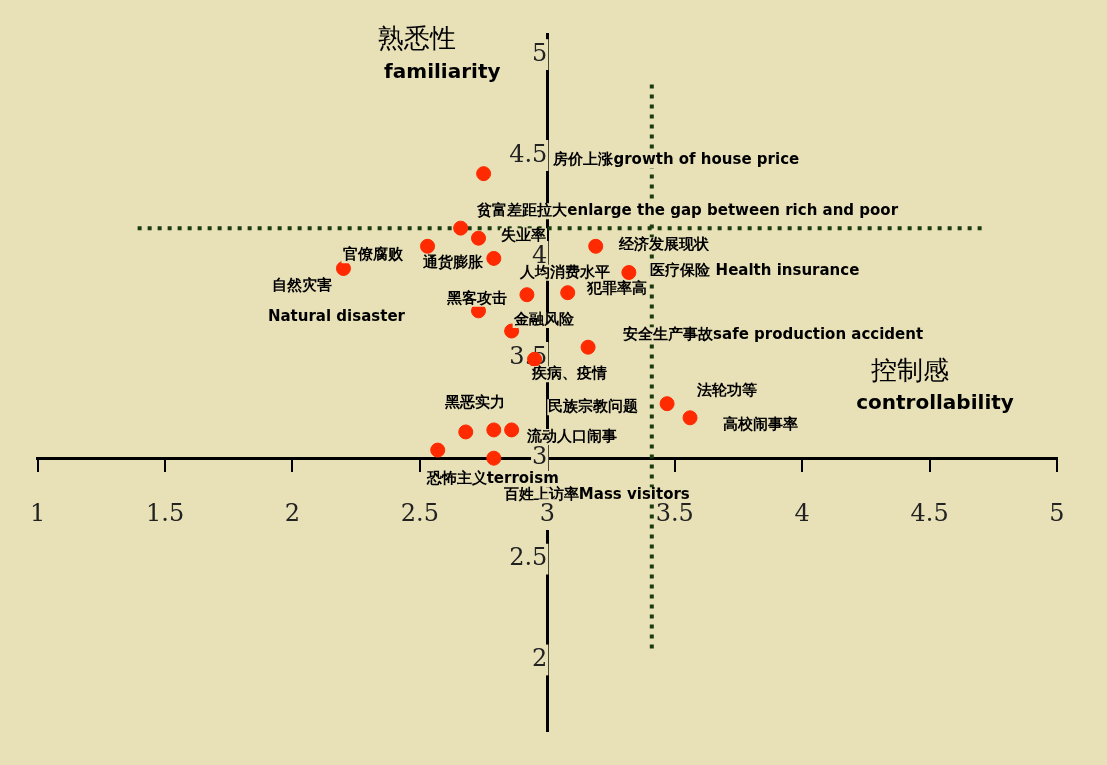 This screenshot has height=765, width=1107. Describe the element at coordinates (616, 287) in the screenshot. I see `annotation: 犯罪率高` at that location.